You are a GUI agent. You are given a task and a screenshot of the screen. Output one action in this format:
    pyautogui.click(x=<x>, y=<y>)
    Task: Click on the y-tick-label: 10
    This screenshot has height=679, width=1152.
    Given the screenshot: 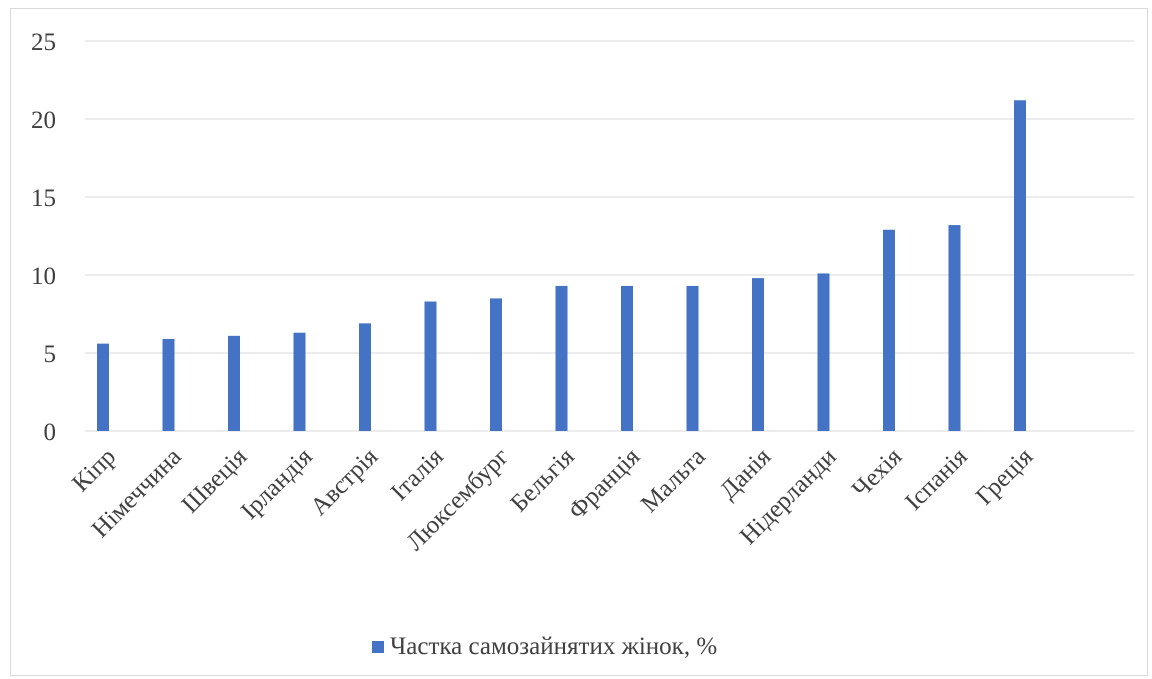 What is the action you would take?
    pyautogui.click(x=43, y=276)
    